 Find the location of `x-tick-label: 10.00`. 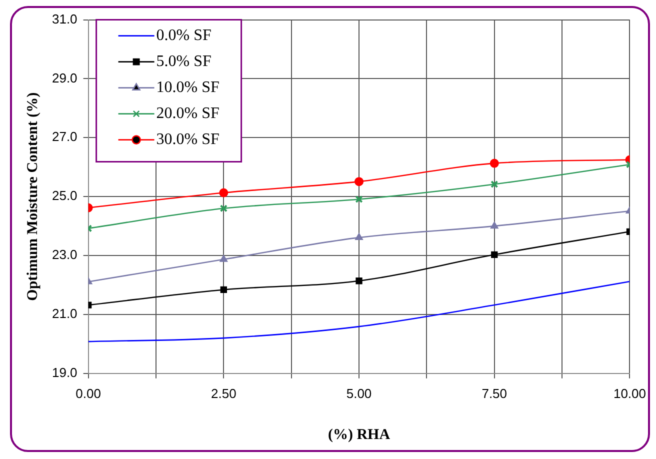

x-tick-label: 10.00 is located at coordinates (629, 393).